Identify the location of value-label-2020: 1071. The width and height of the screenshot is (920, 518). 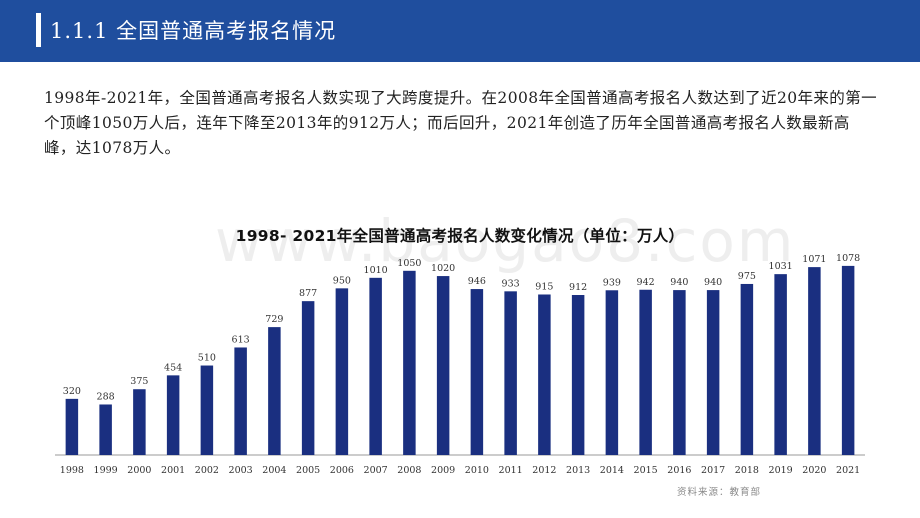
(814, 259).